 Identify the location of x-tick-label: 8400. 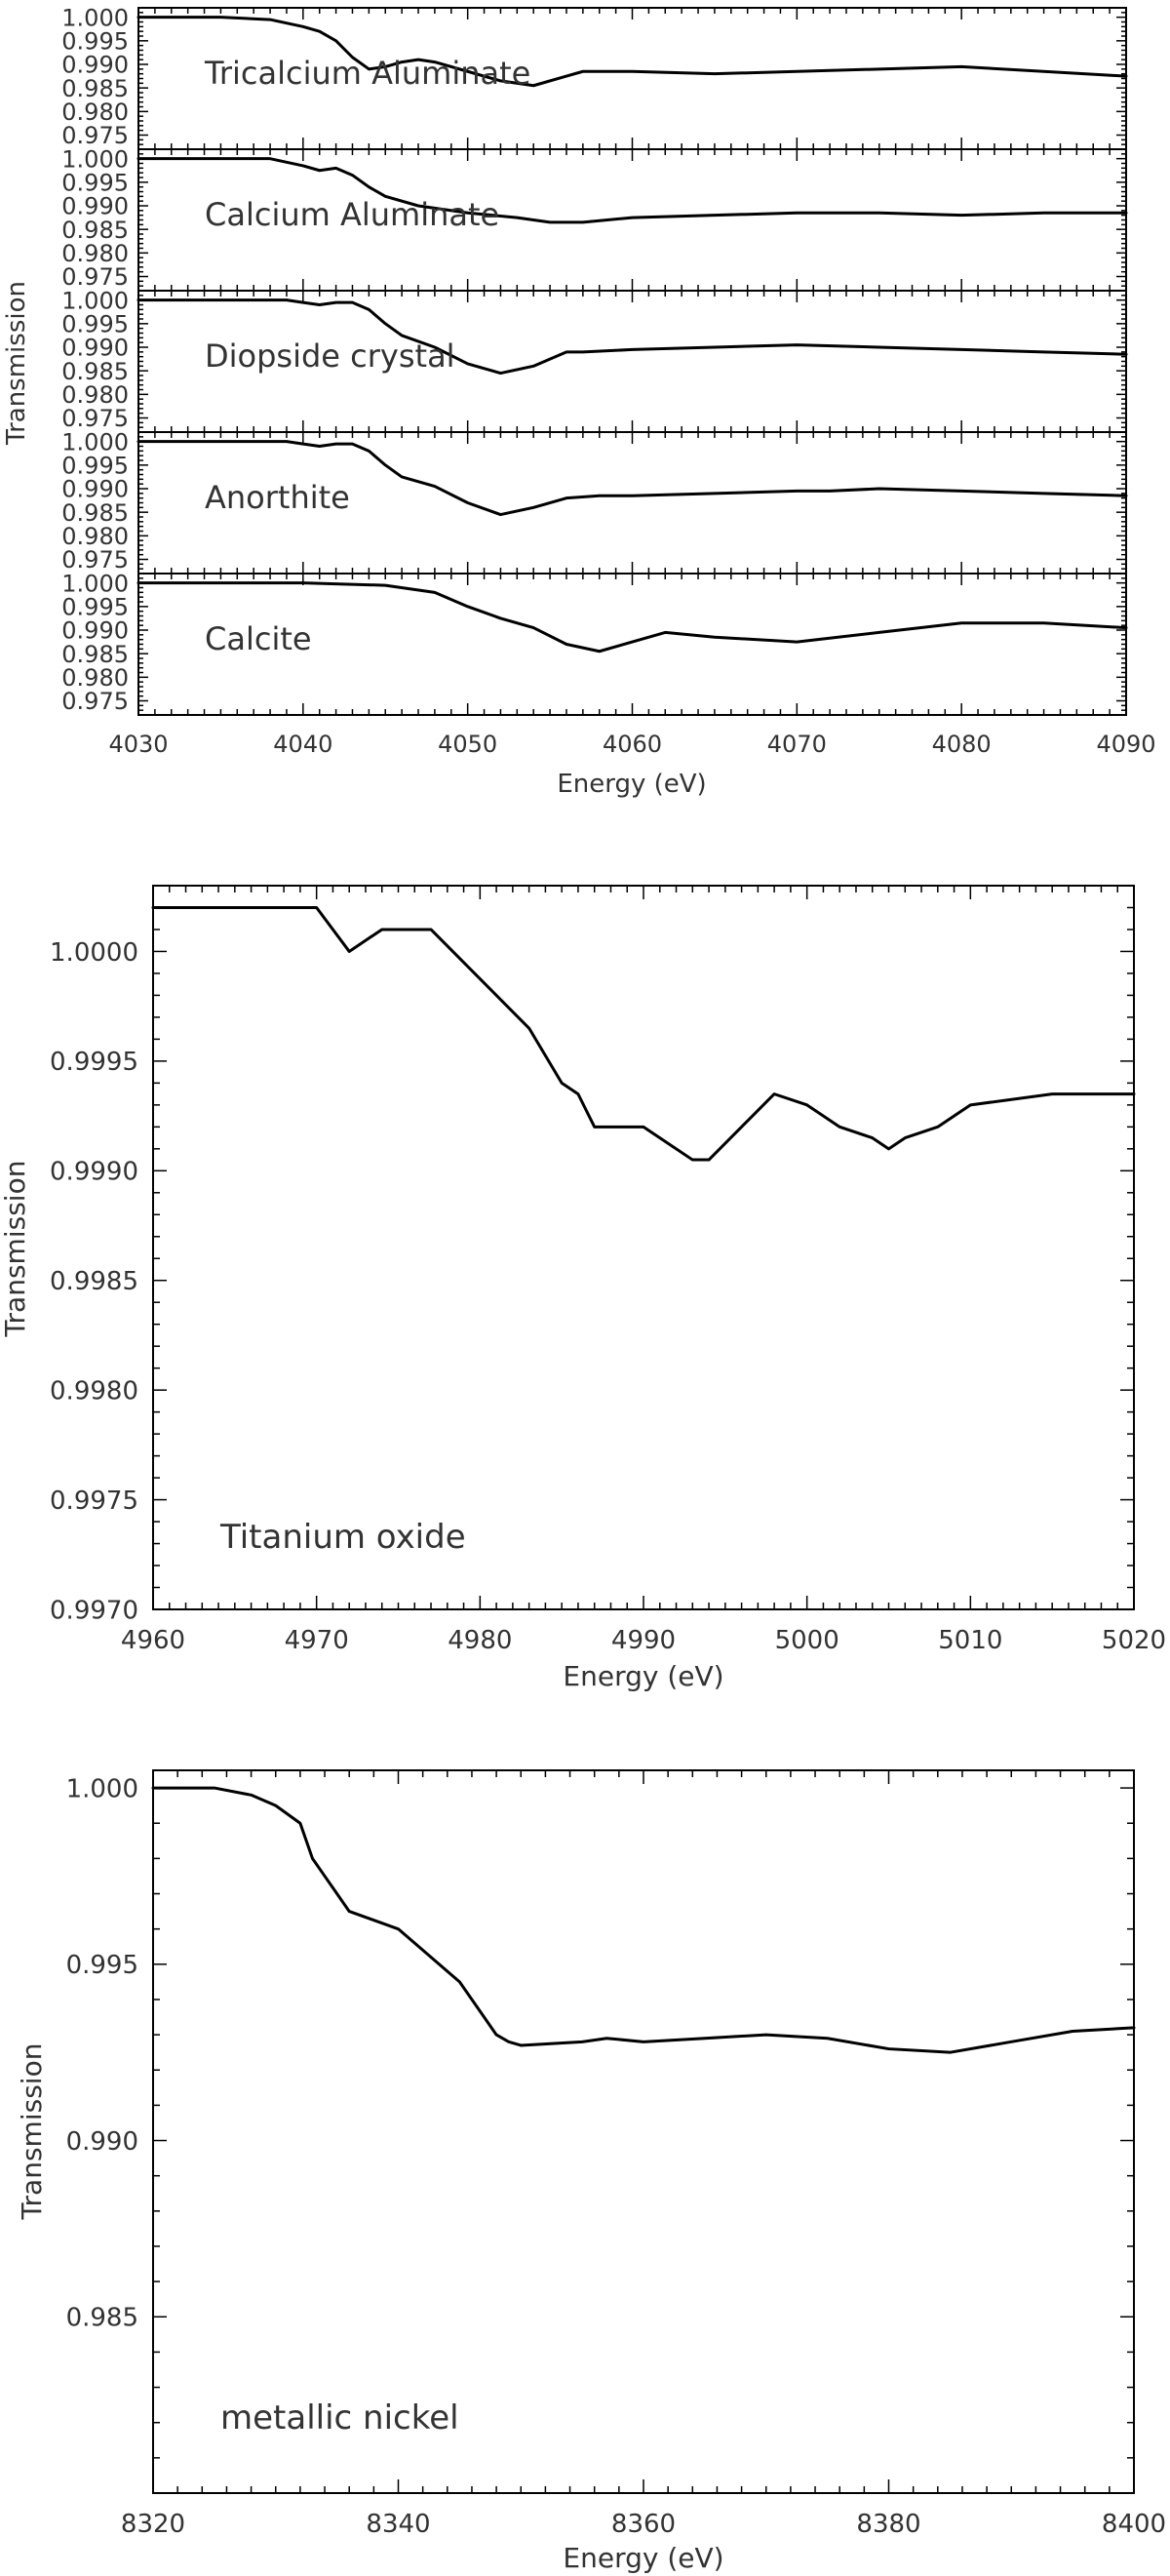
(1134, 2524).